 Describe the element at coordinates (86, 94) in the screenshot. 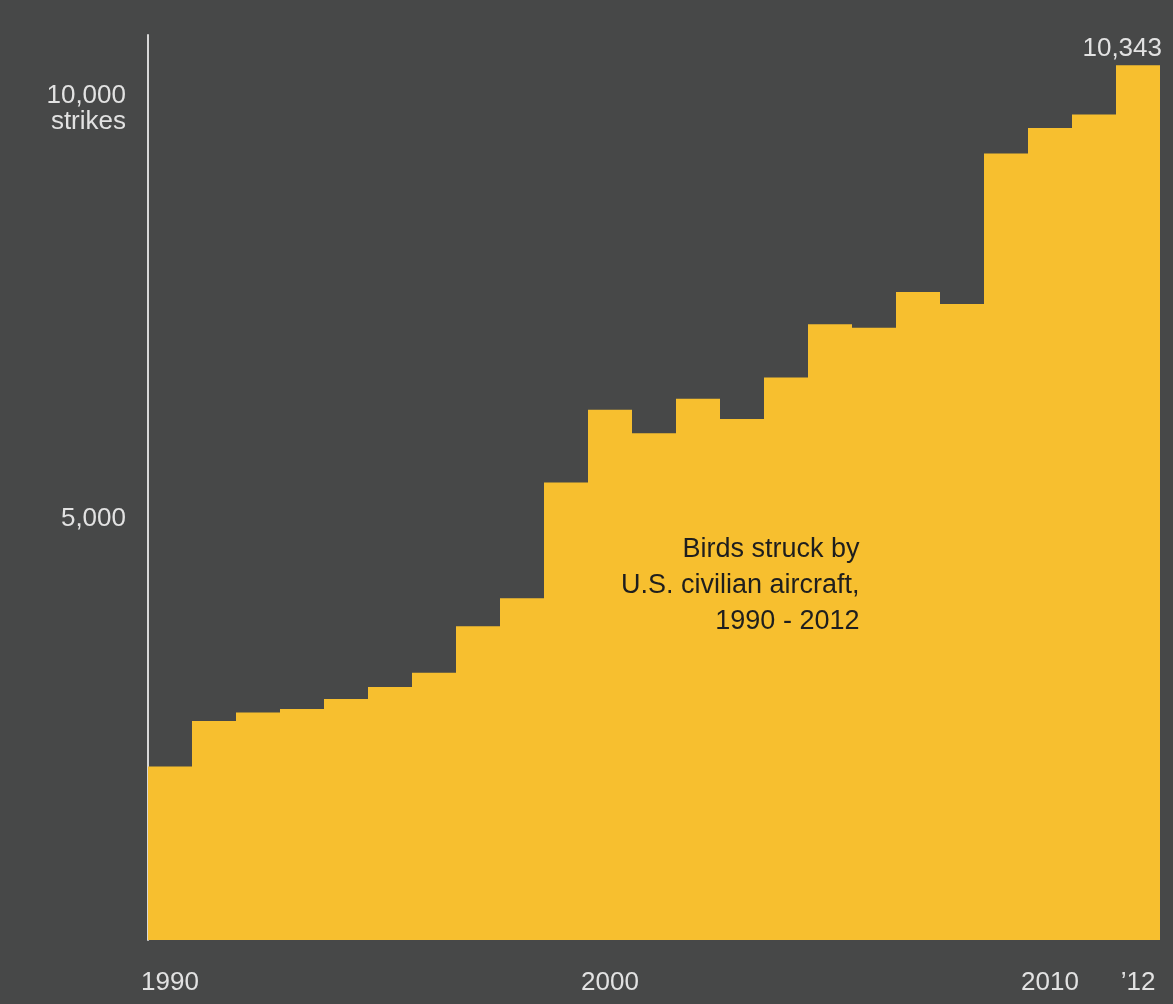

I see `y-tick-label: 10,000` at that location.